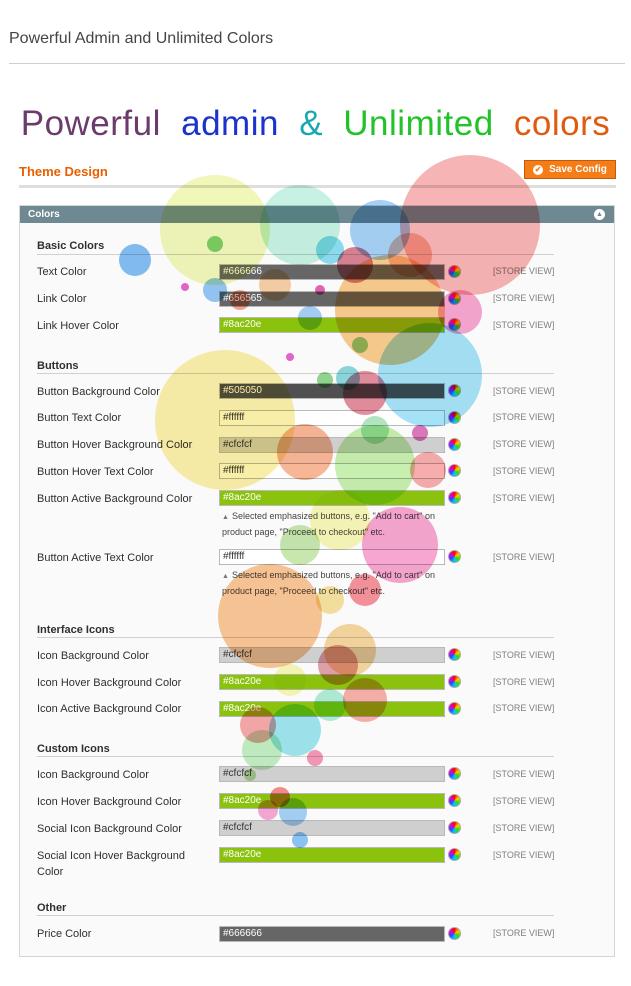 The width and height of the screenshot is (631, 986). I want to click on save-config-label: Save Config, so click(578, 169).